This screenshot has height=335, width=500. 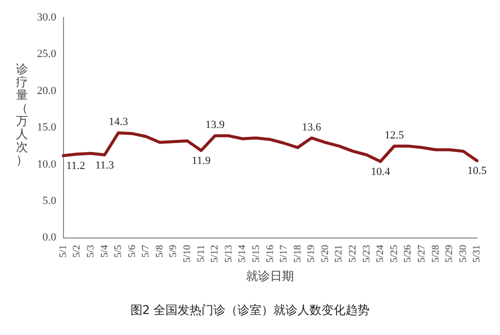 What do you see at coordinates (201, 253) in the screenshot?
I see `x-tick-label: 5/11` at bounding box center [201, 253].